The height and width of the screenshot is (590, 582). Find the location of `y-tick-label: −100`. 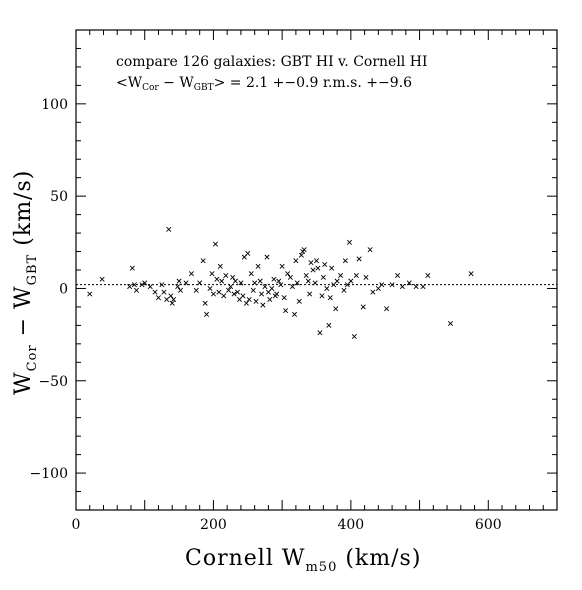

y-tick-label: −100 is located at coordinates (49, 474).